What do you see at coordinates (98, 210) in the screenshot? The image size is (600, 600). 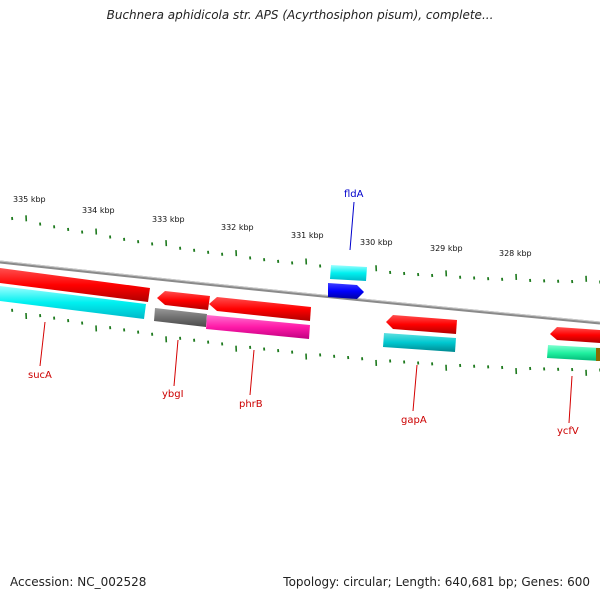 I see `scale-label-334kbp: 334 kbp` at bounding box center [98, 210].